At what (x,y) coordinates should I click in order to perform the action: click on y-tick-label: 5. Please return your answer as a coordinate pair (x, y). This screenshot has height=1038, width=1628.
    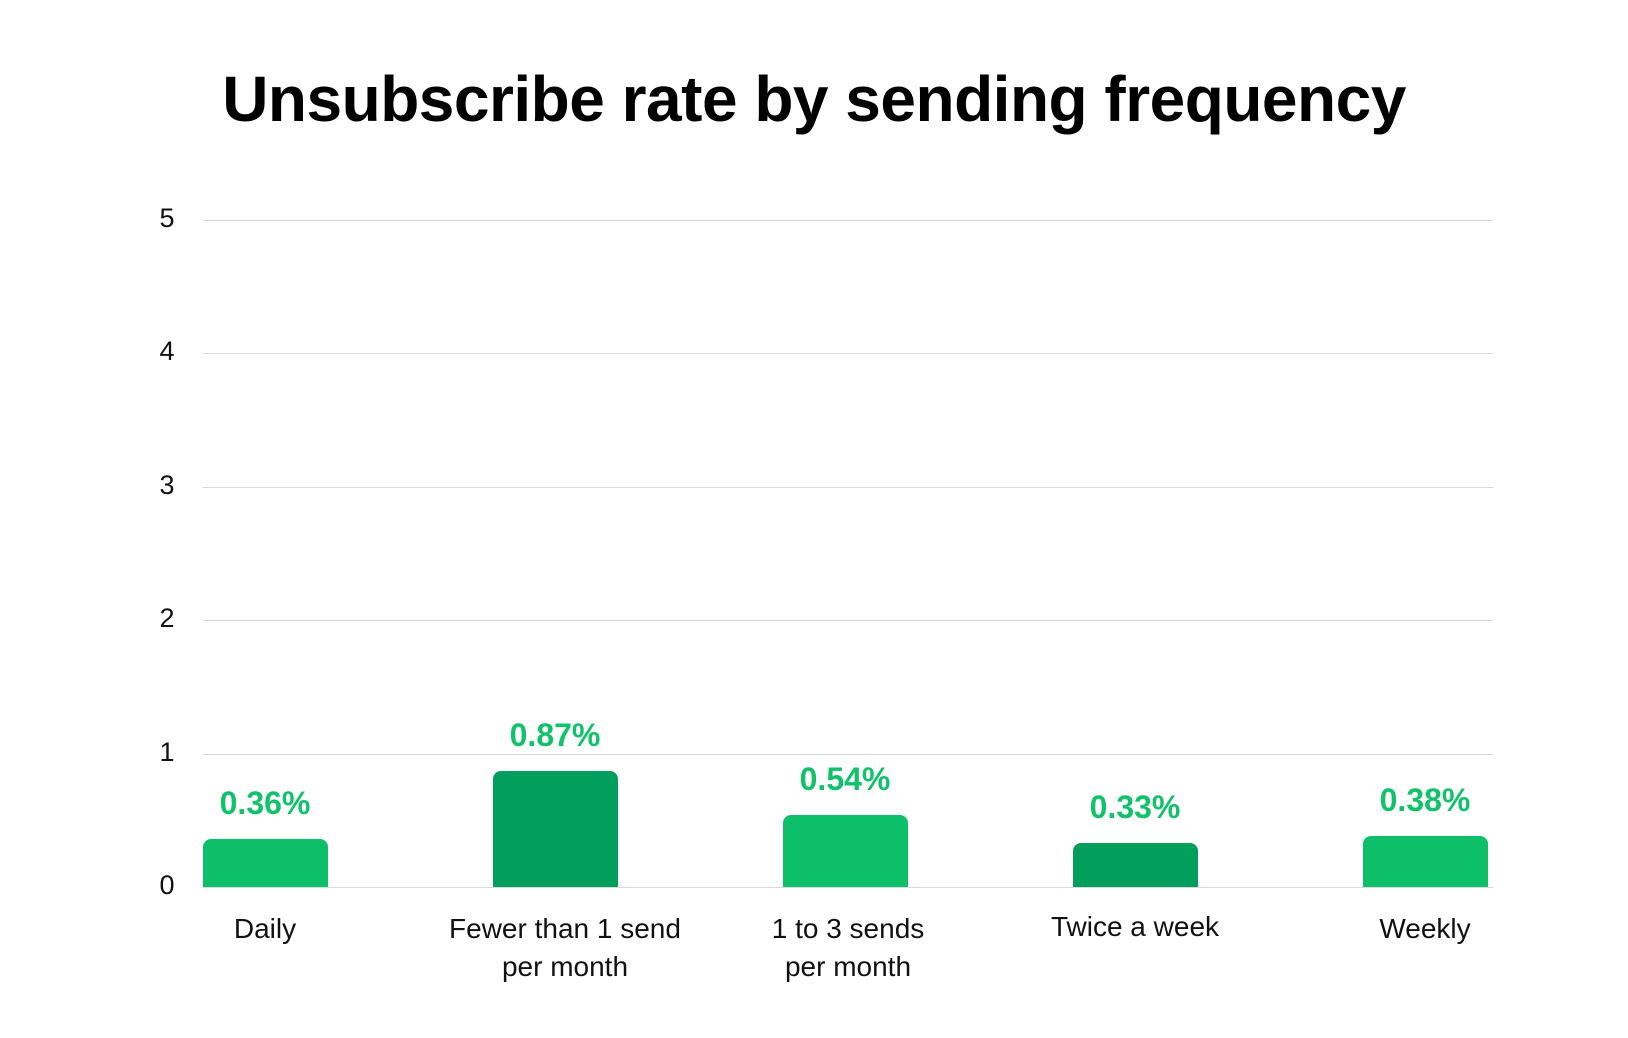
    Looking at the image, I should click on (167, 218).